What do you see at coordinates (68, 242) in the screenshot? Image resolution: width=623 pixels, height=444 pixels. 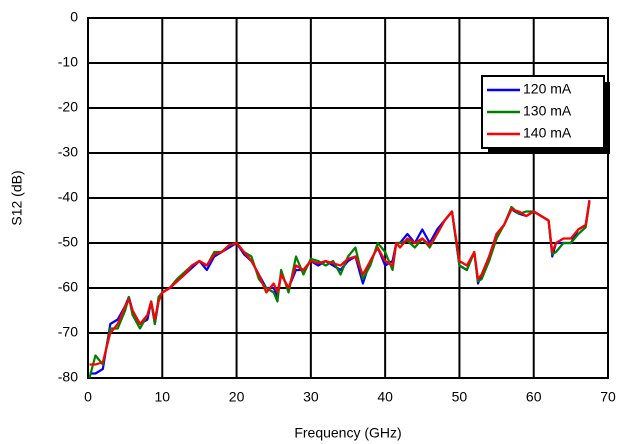 I see `y-tick-label: -50` at bounding box center [68, 242].